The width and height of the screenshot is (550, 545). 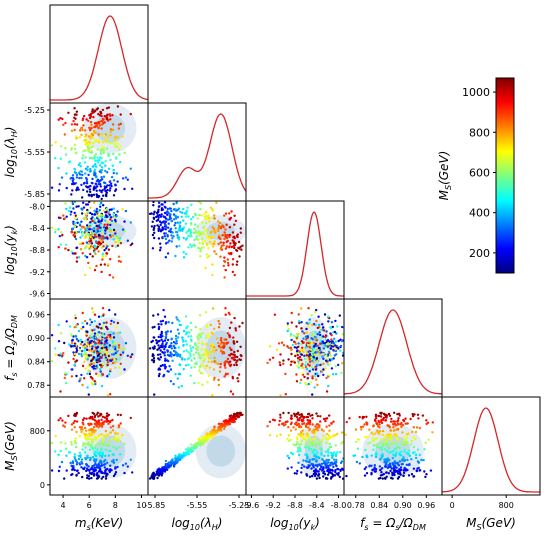 I want to click on panel-frame, so click(x=491, y=446).